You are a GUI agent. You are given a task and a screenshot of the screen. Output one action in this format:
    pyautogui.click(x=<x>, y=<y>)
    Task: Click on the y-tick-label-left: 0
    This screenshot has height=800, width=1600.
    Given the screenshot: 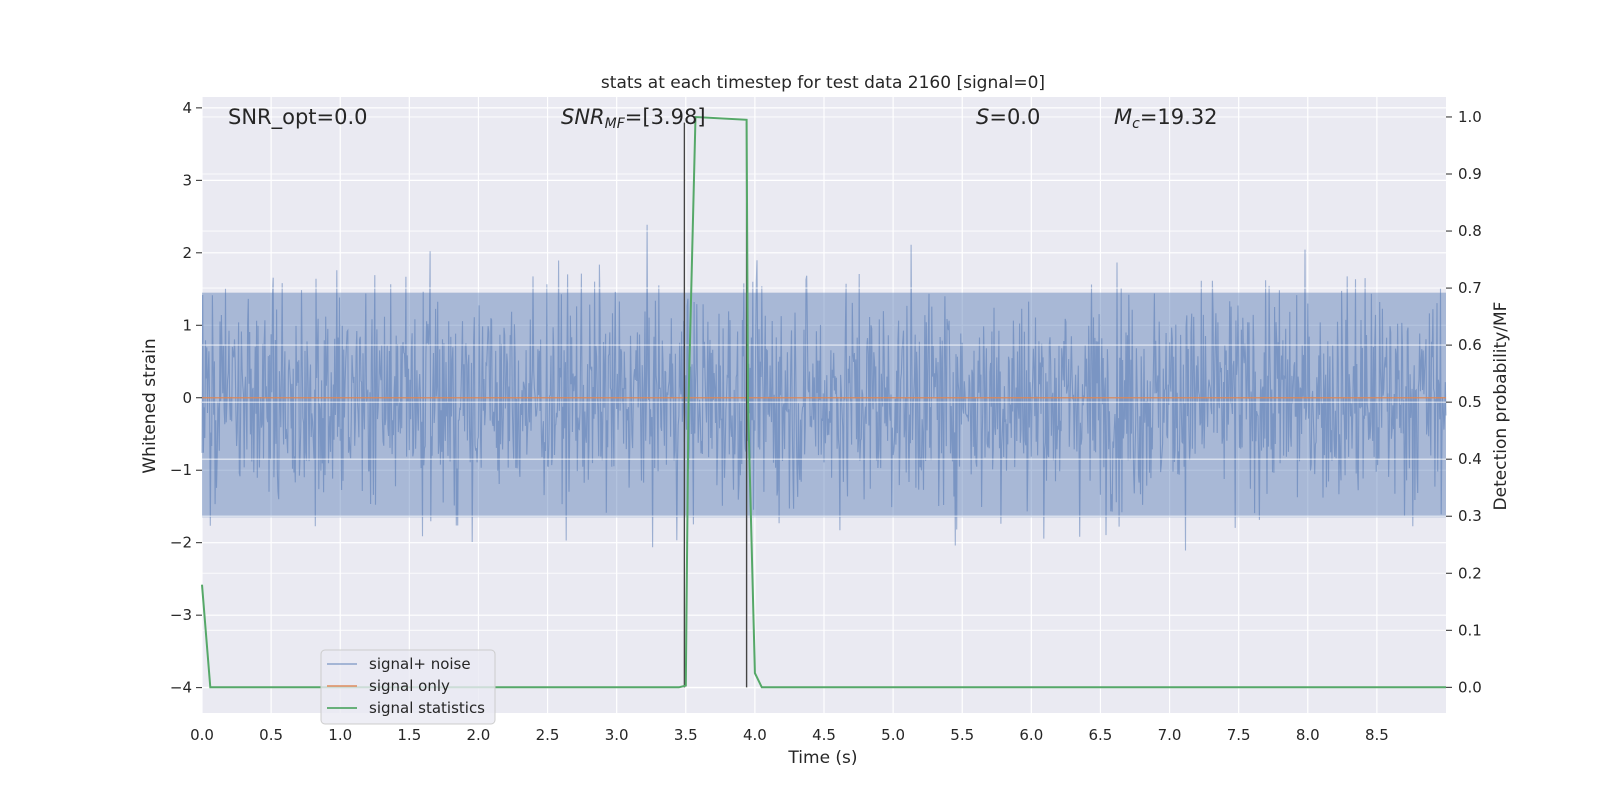 What is the action you would take?
    pyautogui.click(x=187, y=398)
    